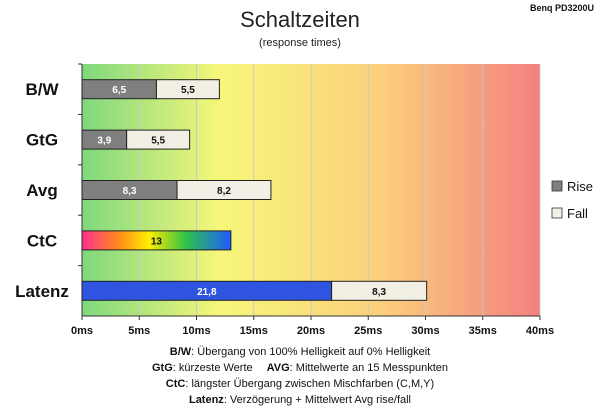 The height and width of the screenshot is (415, 600). What do you see at coordinates (180, 352) in the screenshot?
I see `note-bw-key: B/W` at bounding box center [180, 352].